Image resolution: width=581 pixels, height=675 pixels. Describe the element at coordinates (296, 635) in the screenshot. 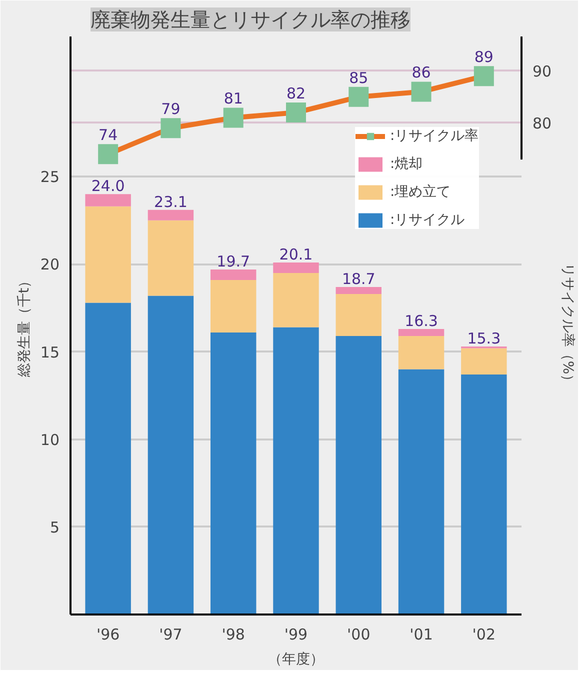

I see `x-tick-label: '99` at that location.